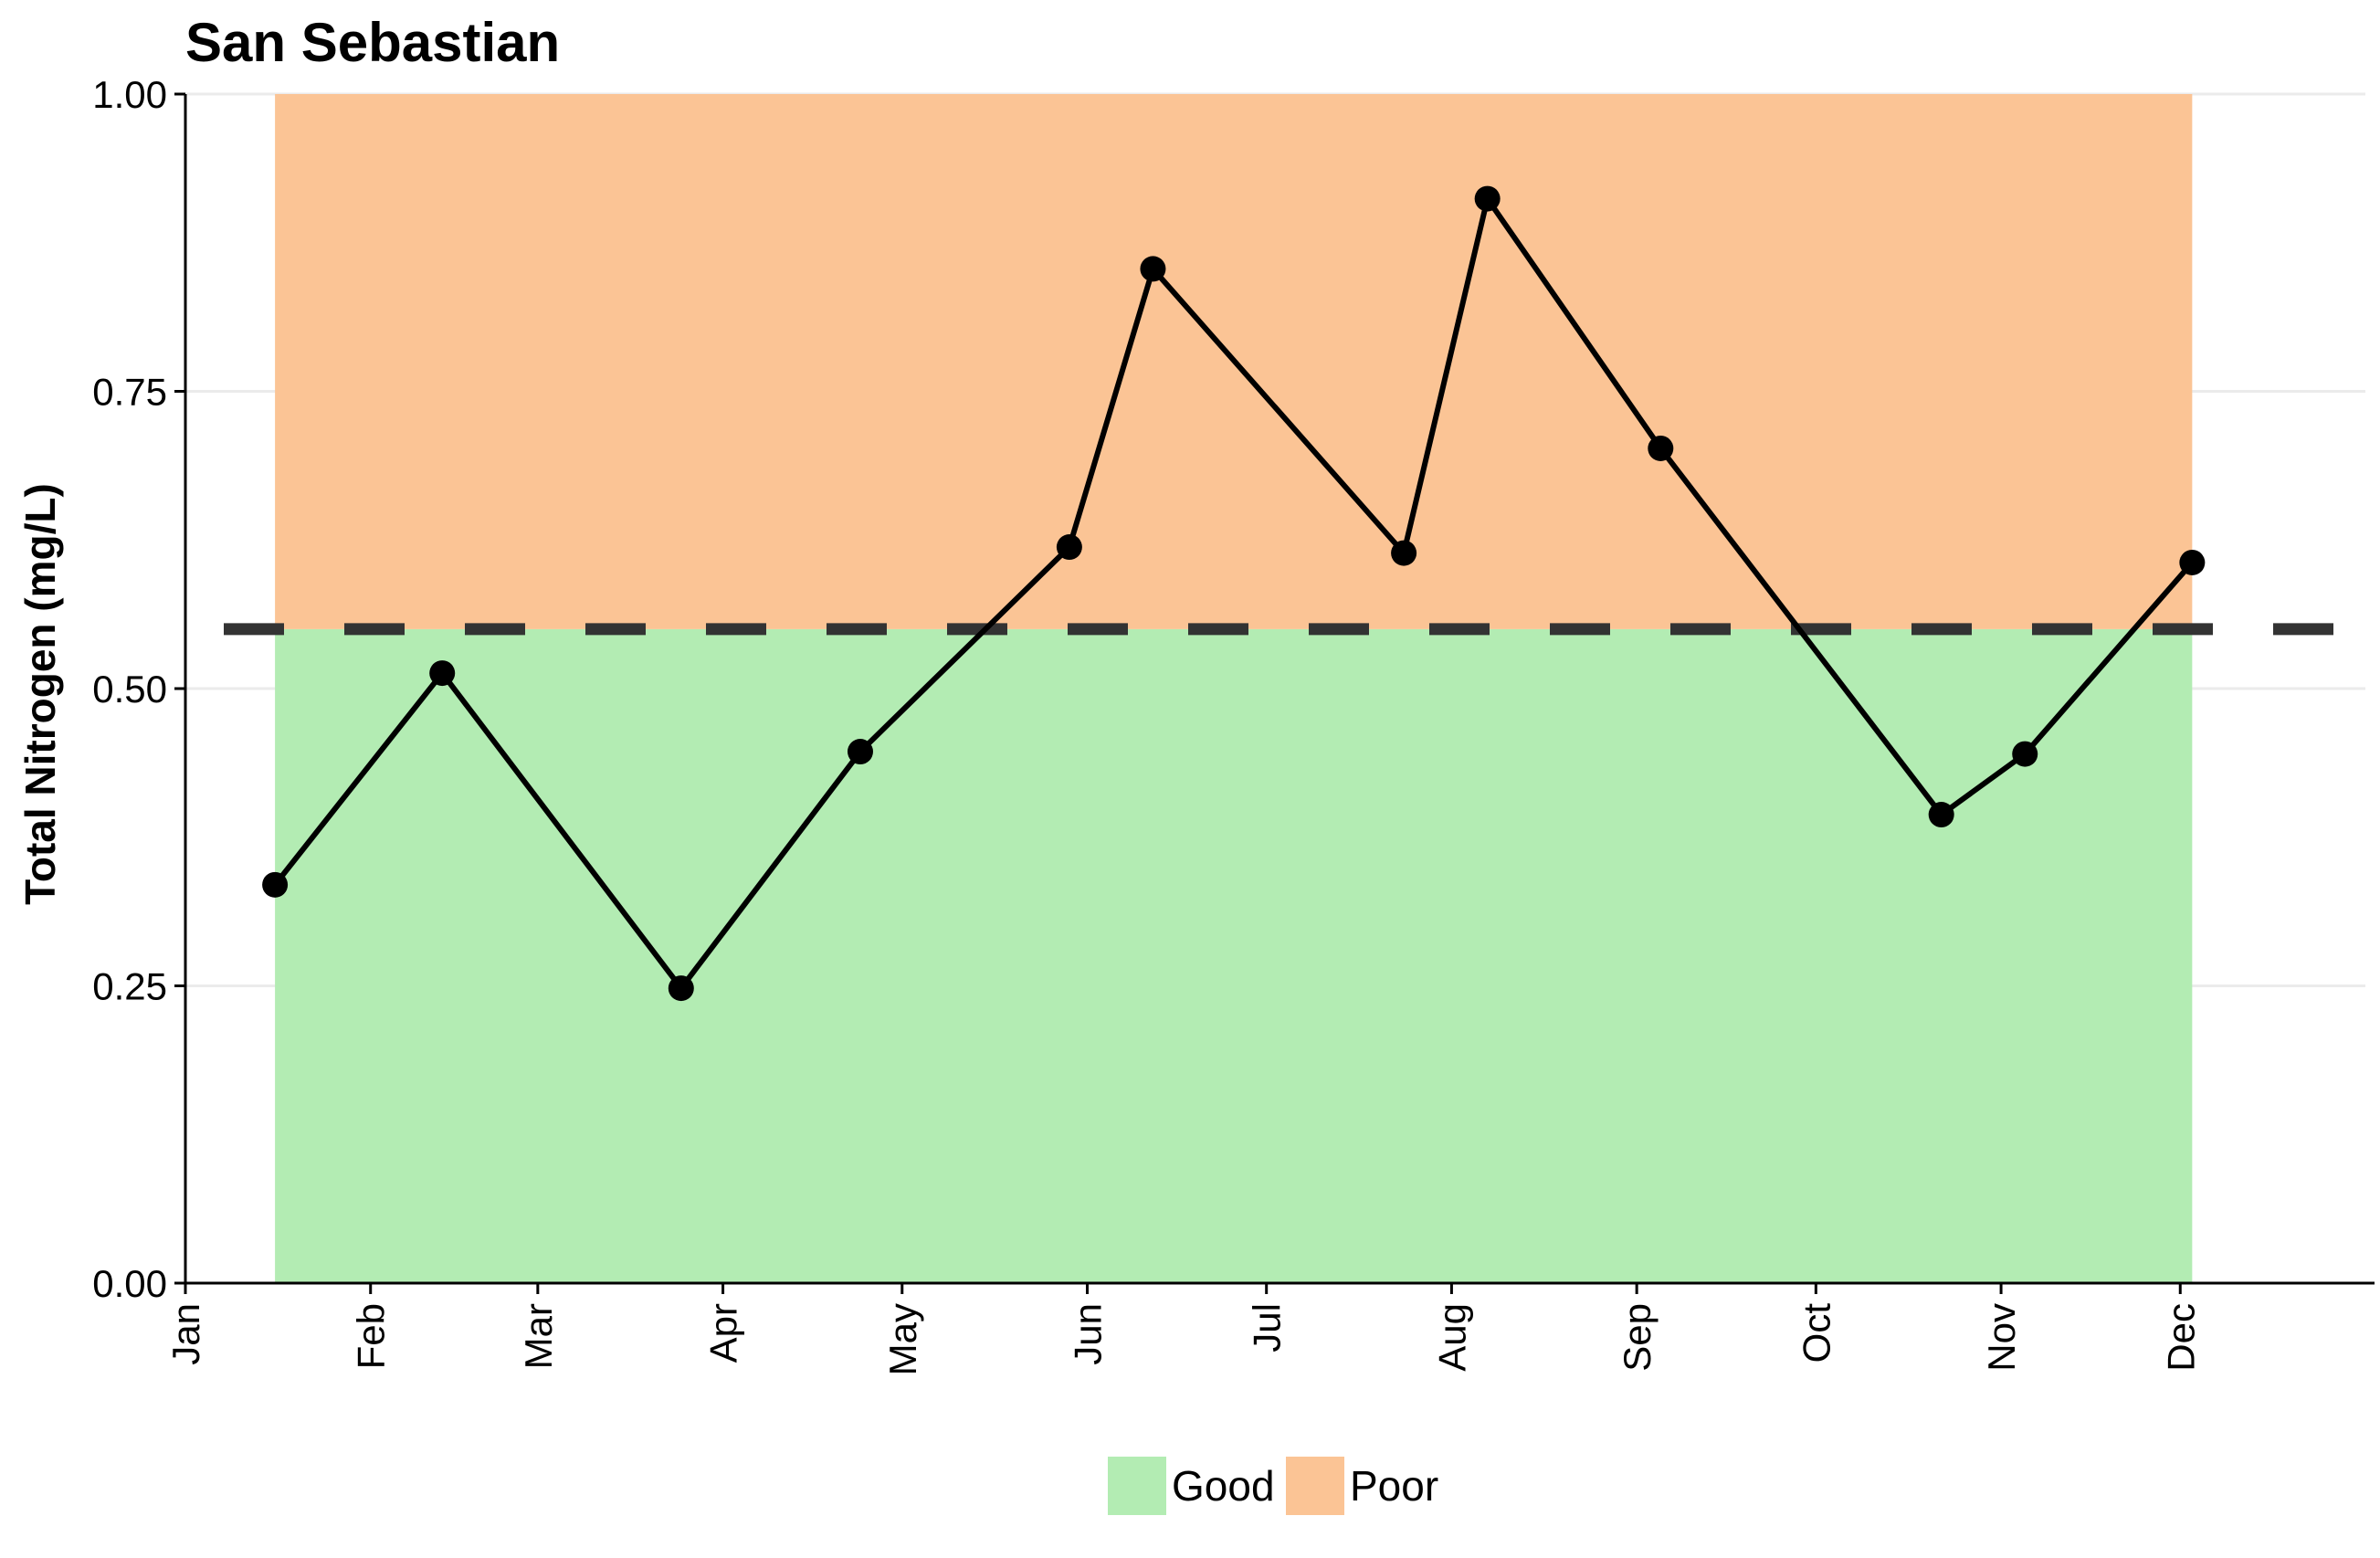  Describe the element at coordinates (372, 42) in the screenshot. I see `chart-title: San Sebastian` at that location.